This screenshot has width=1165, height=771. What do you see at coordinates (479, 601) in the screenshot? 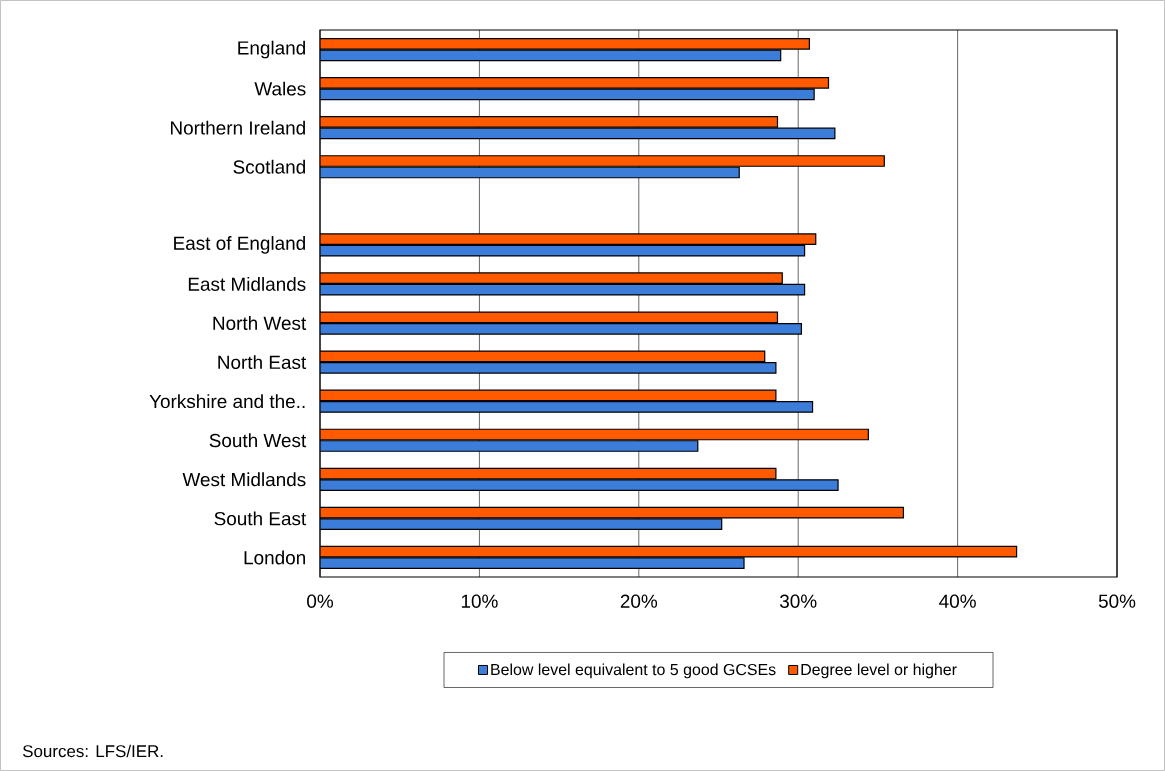
I see `x-tick-label: 10%` at bounding box center [479, 601].